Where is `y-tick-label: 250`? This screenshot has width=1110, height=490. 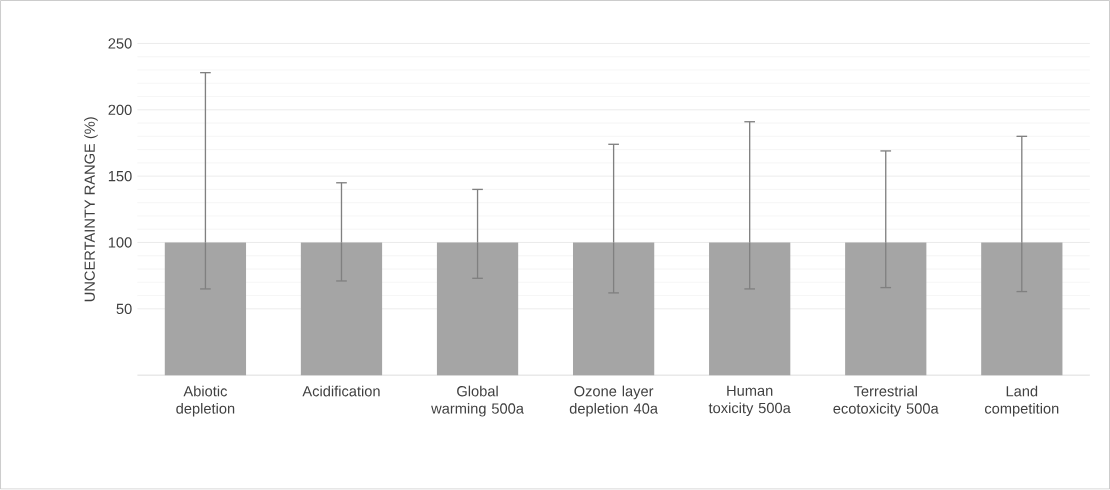 y-tick-label: 250 is located at coordinates (120, 43).